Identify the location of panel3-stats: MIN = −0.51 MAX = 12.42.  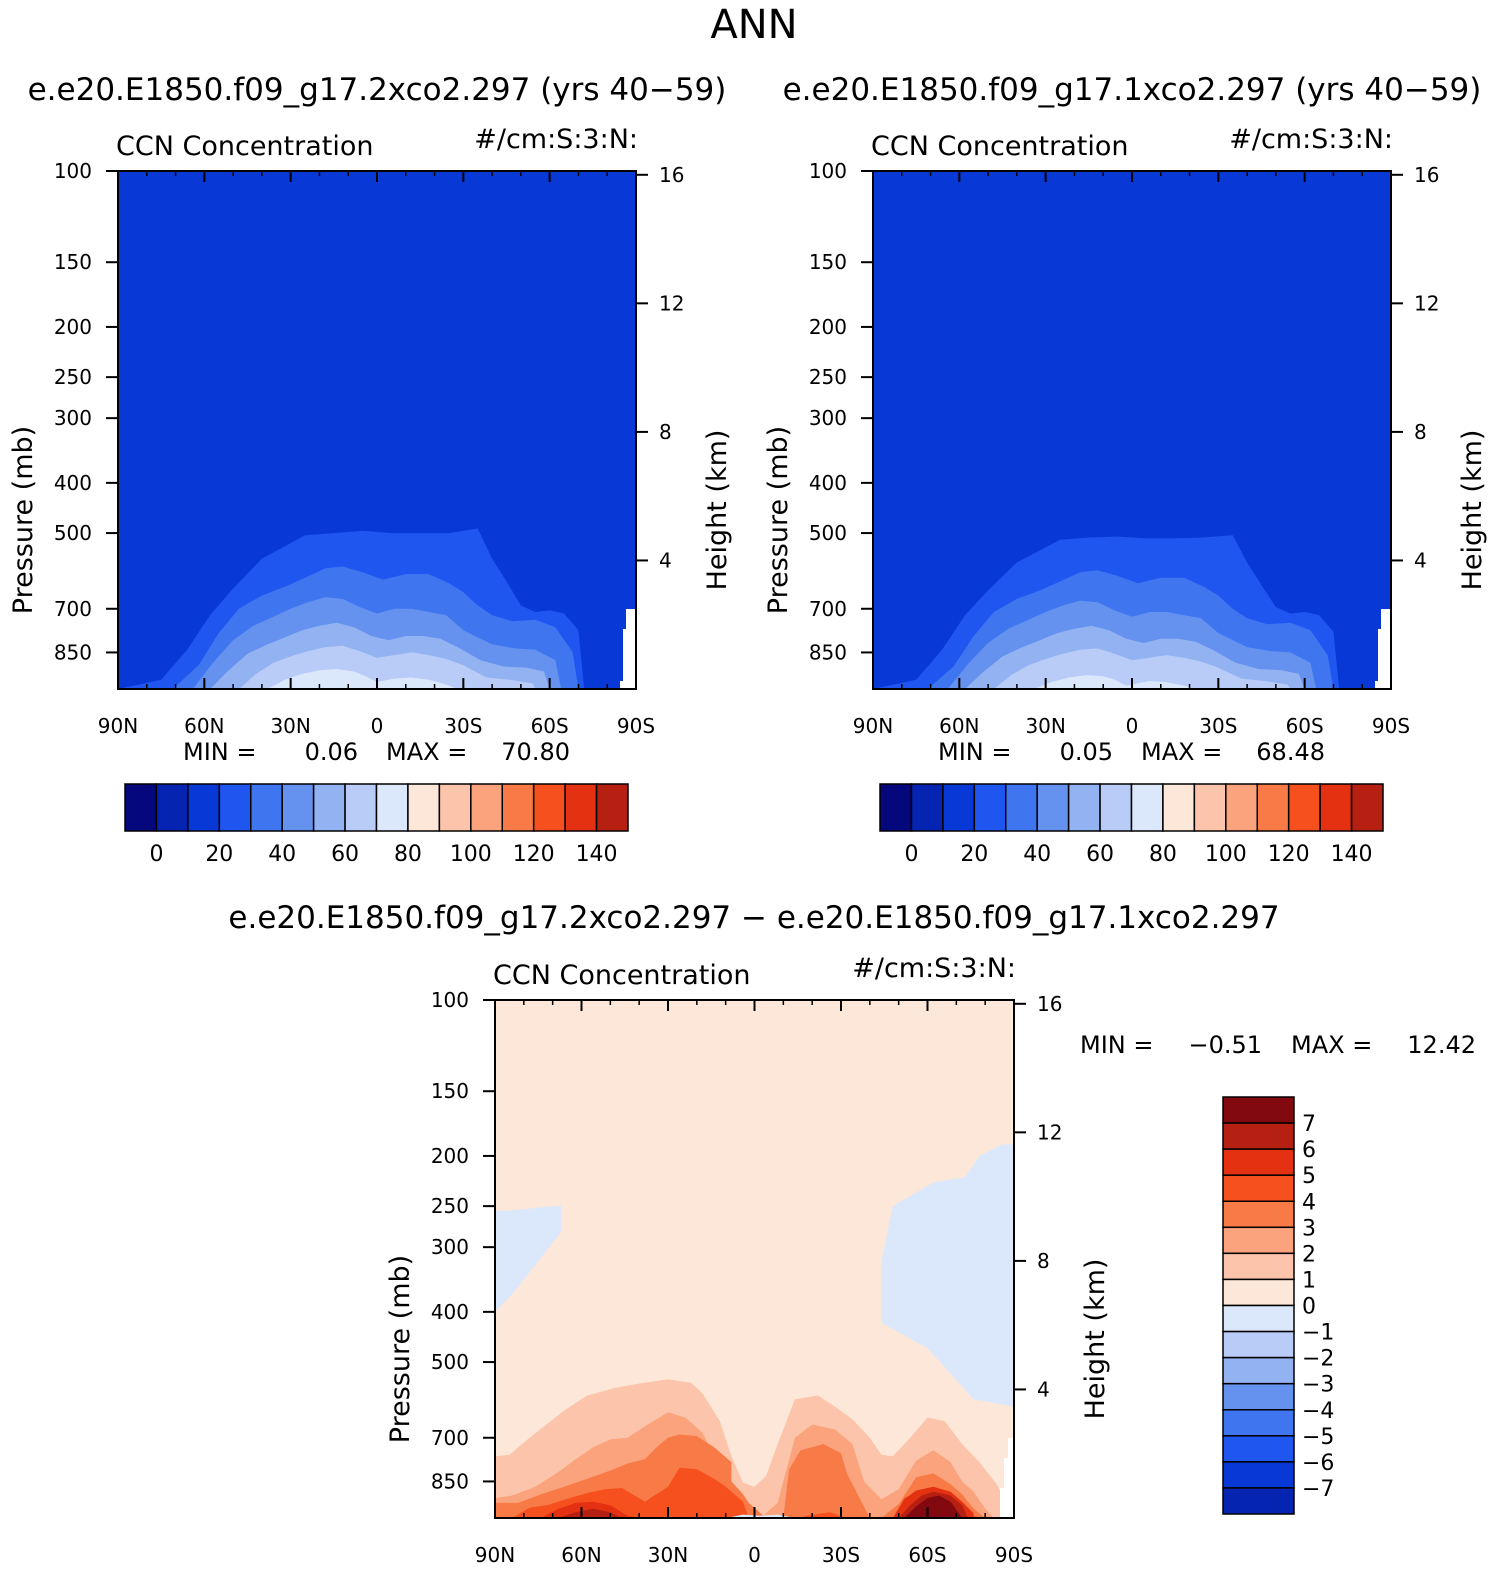
(1278, 1045).